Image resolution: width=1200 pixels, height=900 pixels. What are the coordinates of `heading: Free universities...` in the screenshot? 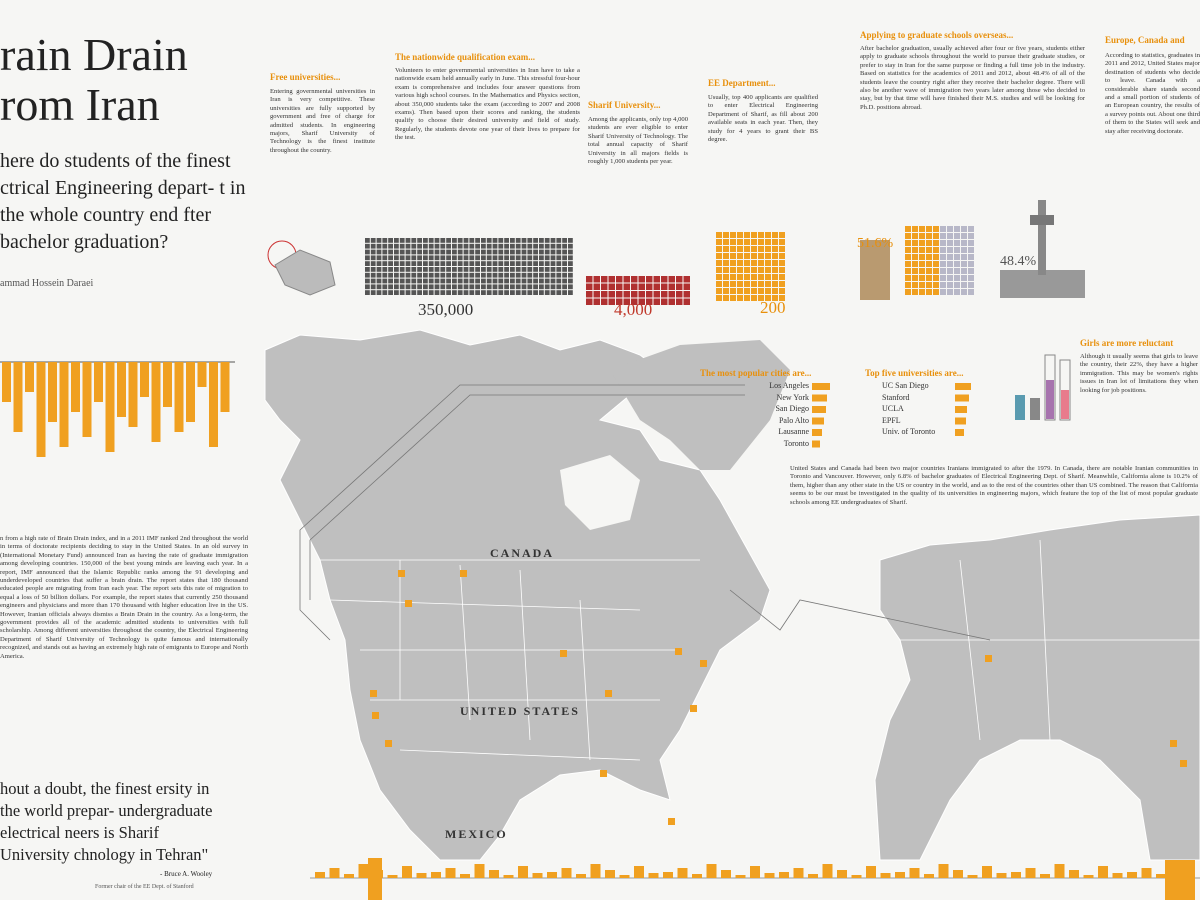 It's located at (305, 77).